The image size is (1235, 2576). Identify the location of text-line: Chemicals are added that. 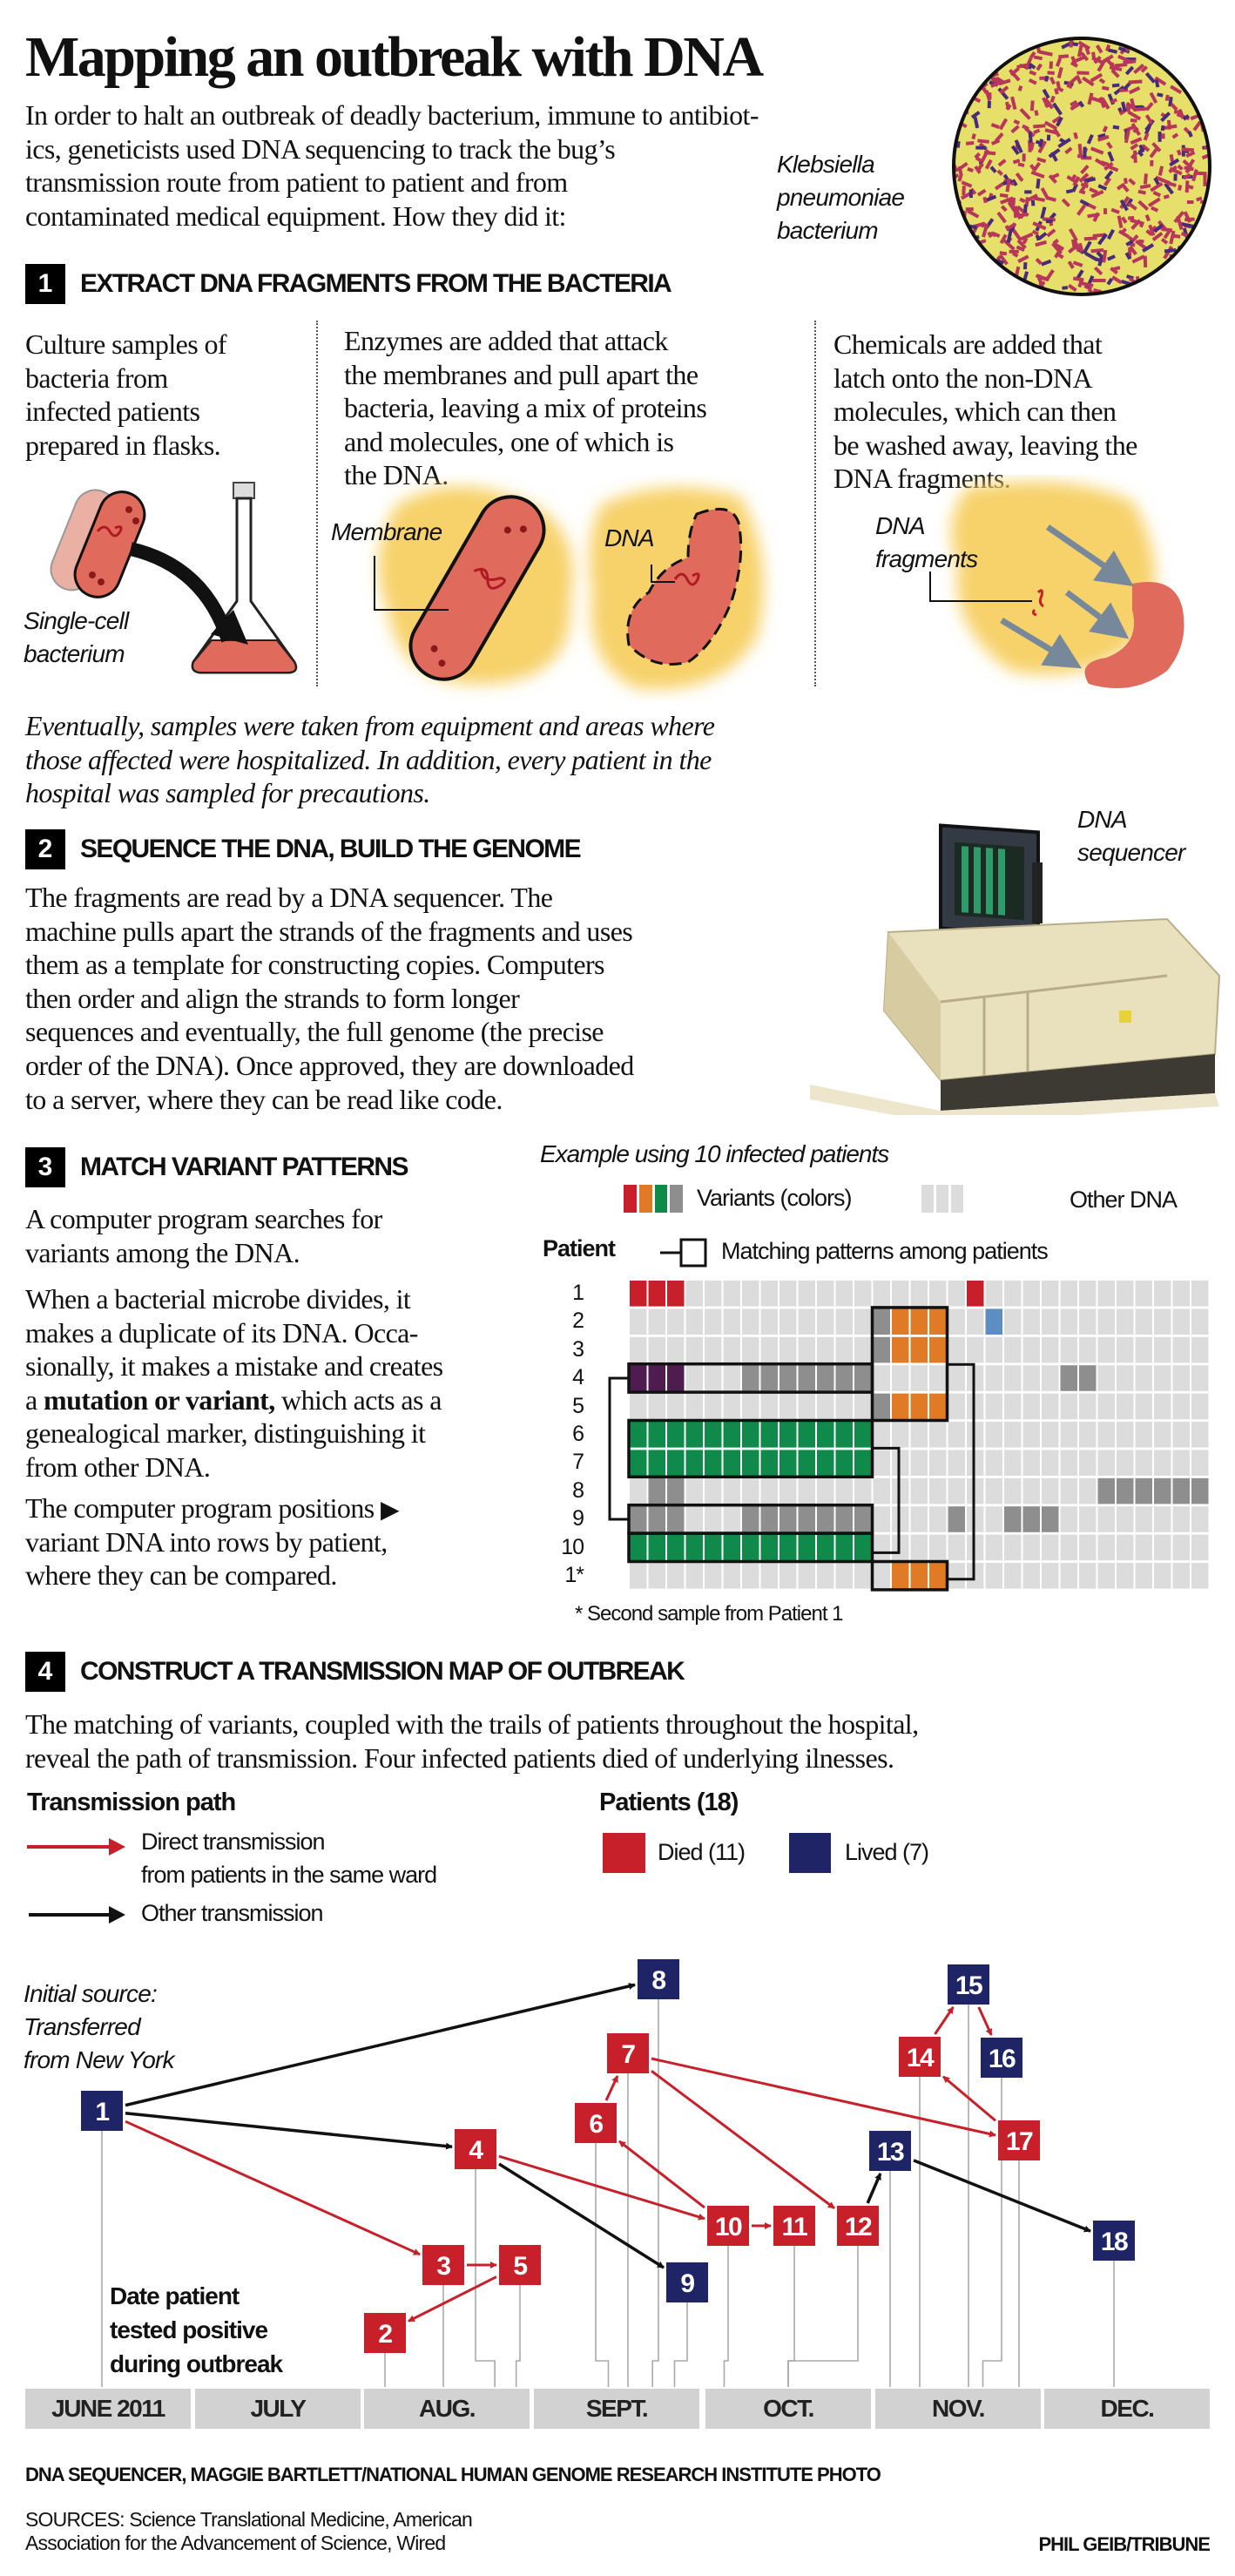
(968, 344).